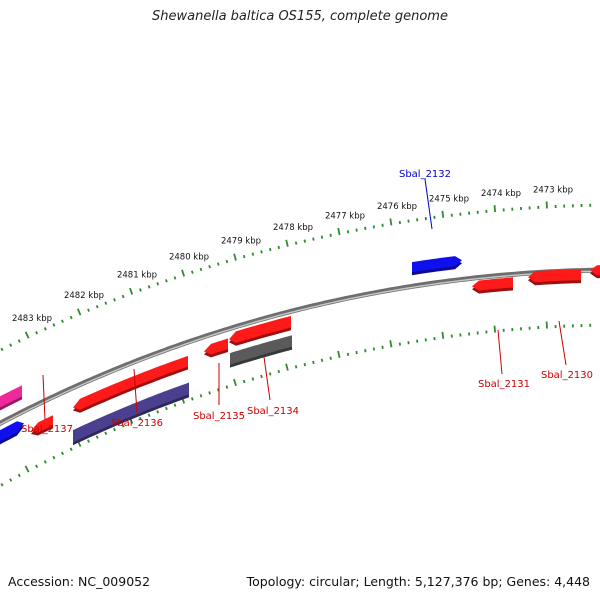  Describe the element at coordinates (595, 272) in the screenshot. I see `gene-feature-right-edge` at that location.